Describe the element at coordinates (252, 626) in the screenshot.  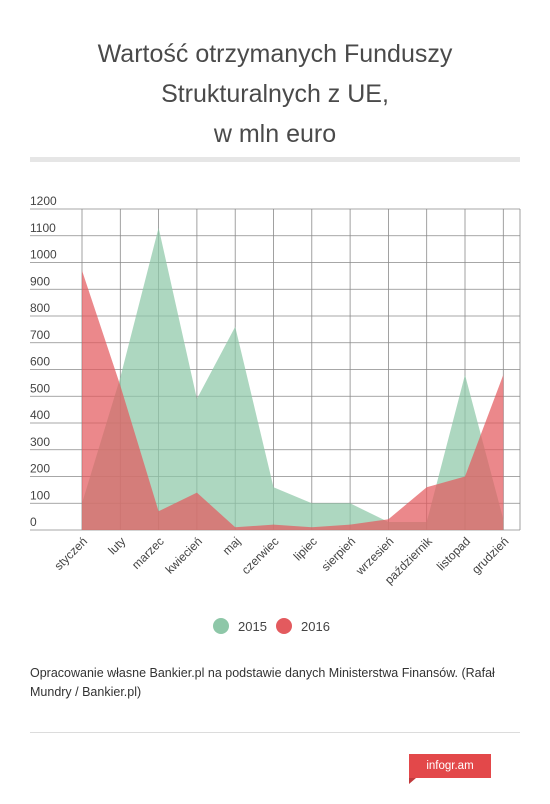
I see `legend-label-2015: 2015` at that location.